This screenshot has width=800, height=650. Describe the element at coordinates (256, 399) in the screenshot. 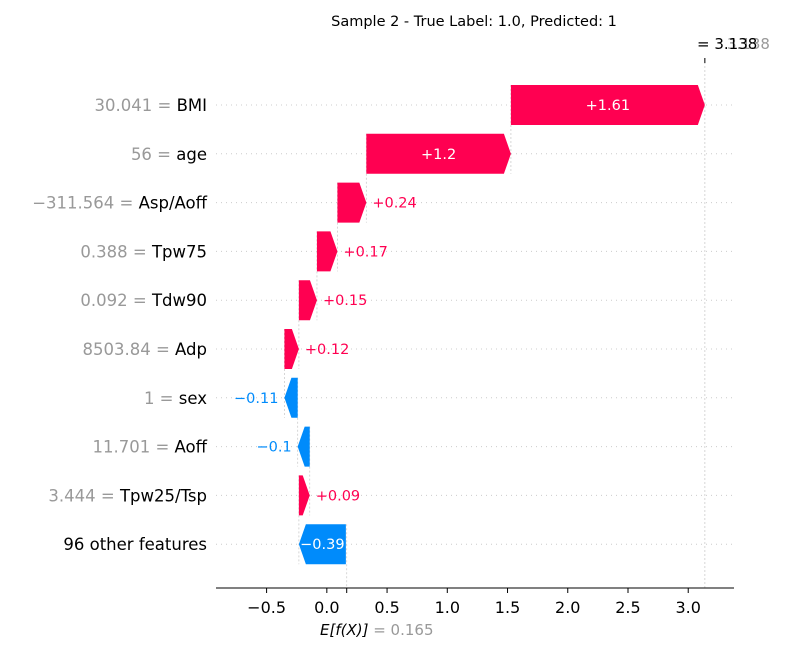

I see `contribution-label: −0.11` at that location.